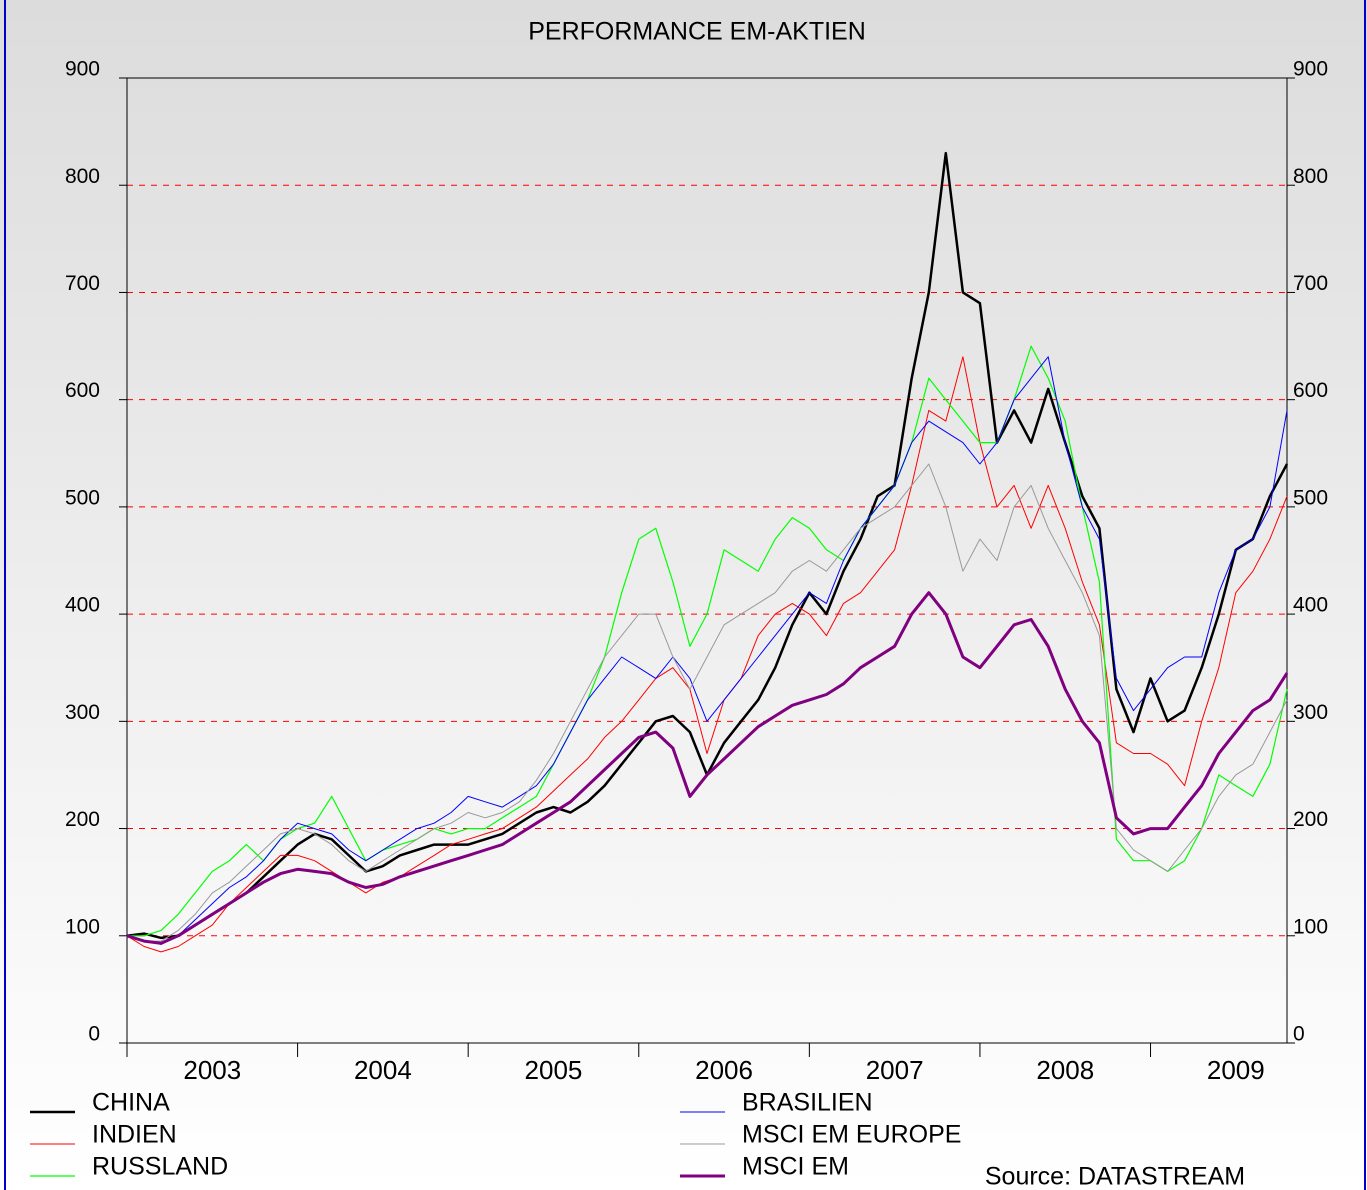 The width and height of the screenshot is (1367, 1190). Describe the element at coordinates (1310, 283) in the screenshot. I see `y2-tick-label: 700` at that location.